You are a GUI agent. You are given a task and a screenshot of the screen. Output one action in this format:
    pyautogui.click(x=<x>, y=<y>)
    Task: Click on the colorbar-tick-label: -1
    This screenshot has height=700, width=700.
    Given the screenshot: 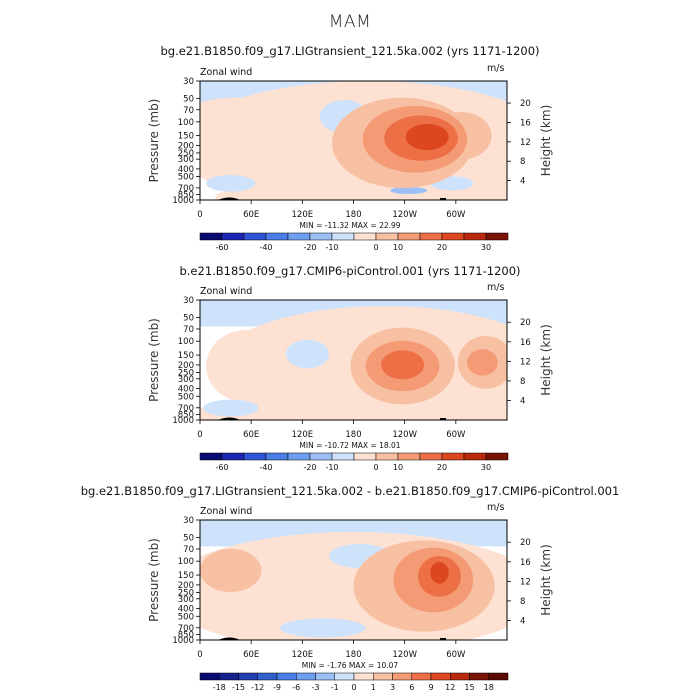 What is the action you would take?
    pyautogui.click(x=335, y=687)
    